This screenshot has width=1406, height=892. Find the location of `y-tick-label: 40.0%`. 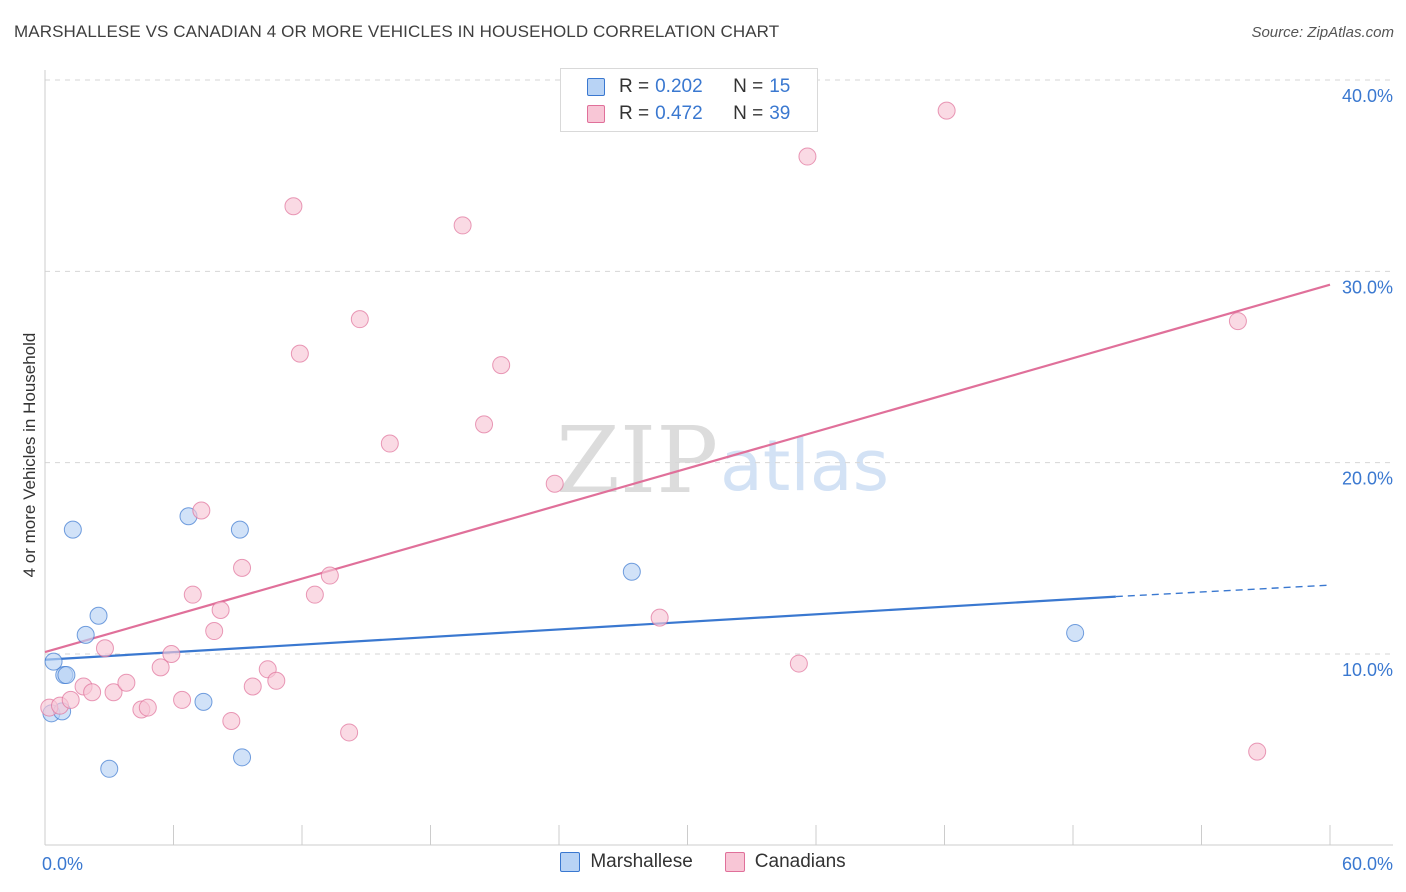

y-tick-label: 40.0% is located at coordinates (1367, 96).